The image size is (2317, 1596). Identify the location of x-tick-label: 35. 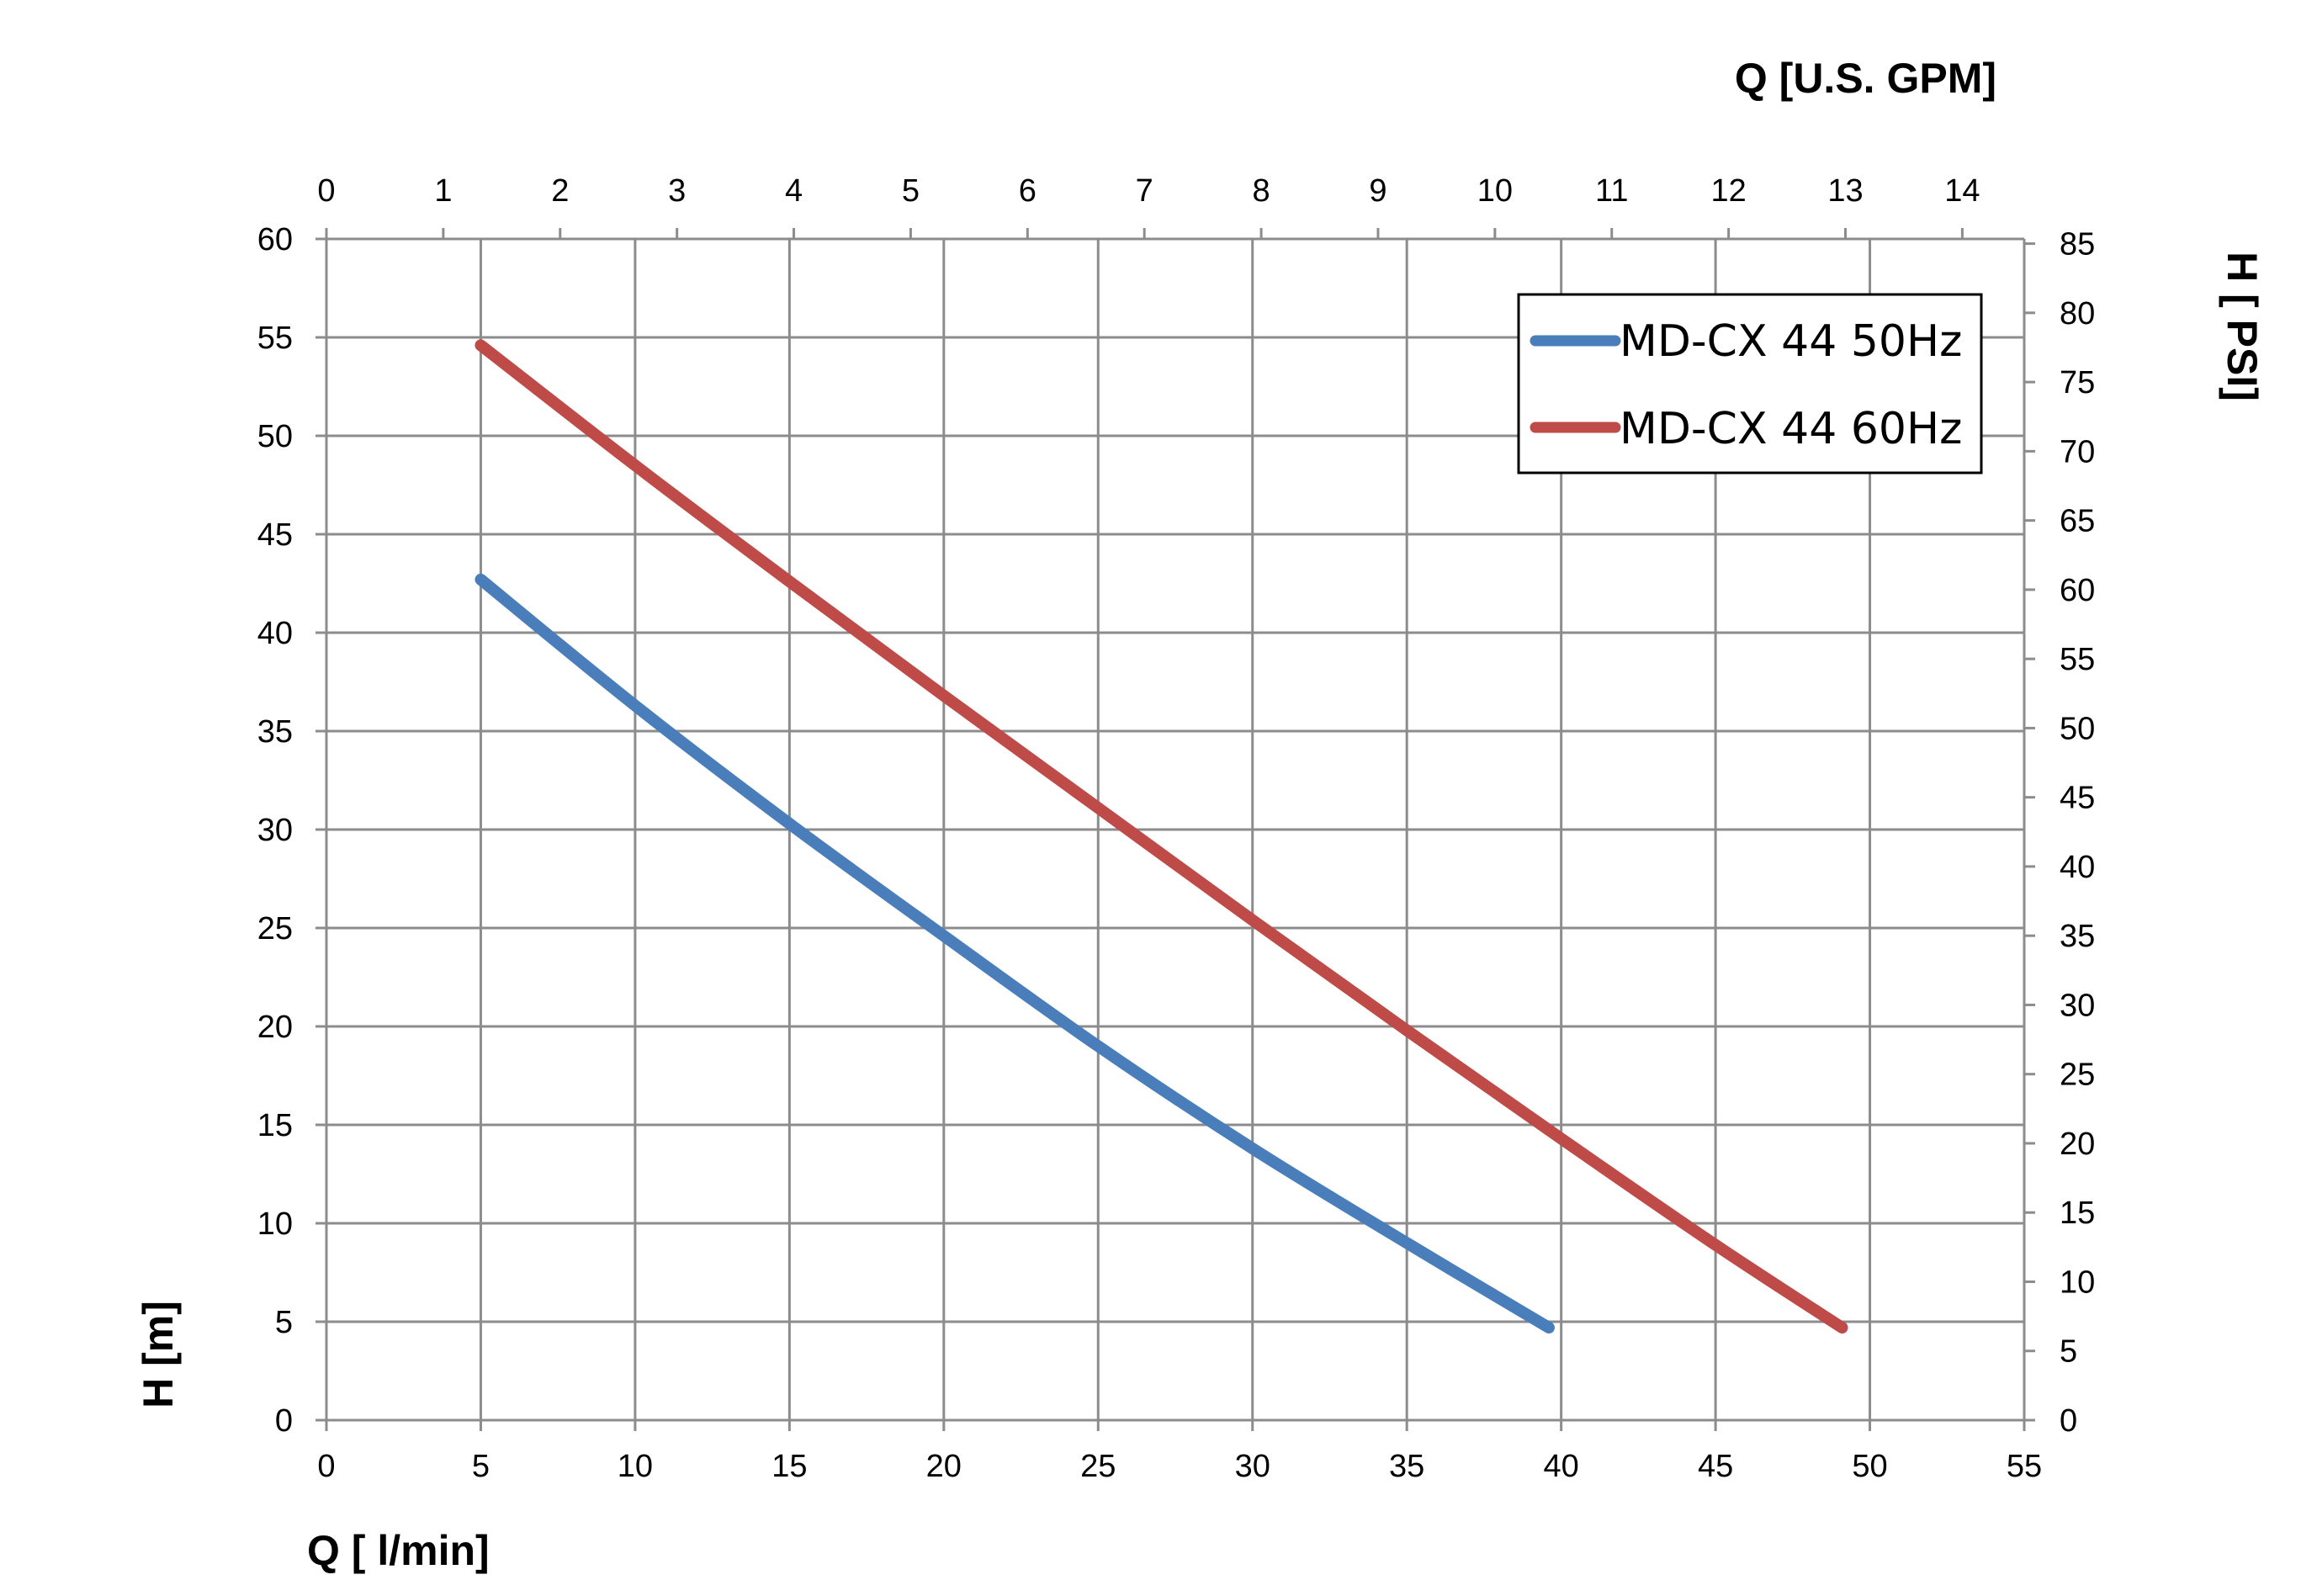
(1407, 1466).